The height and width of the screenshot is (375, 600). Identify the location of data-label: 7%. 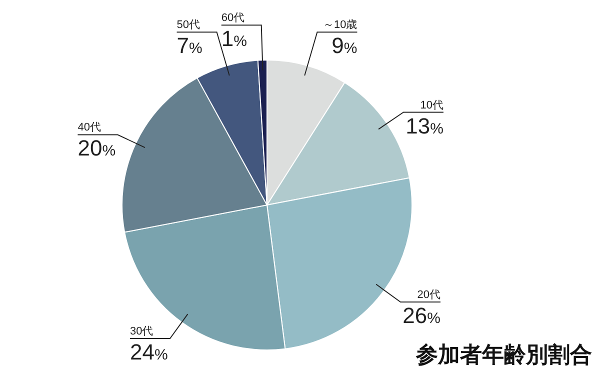
(189, 45).